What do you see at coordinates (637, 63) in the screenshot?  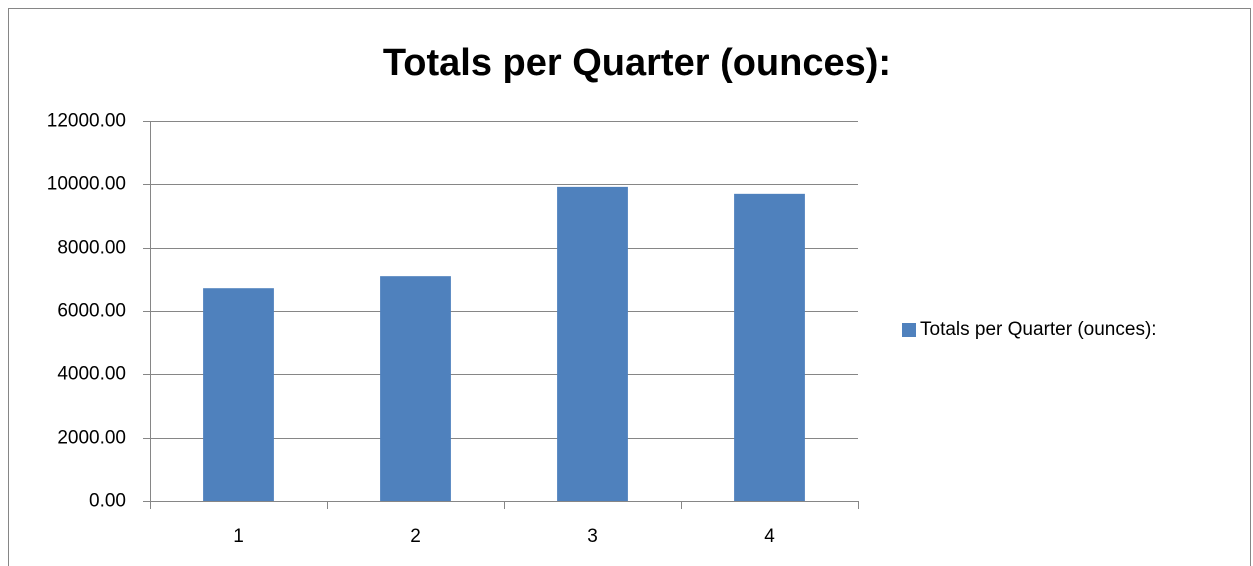 I see `chart-title: Totals per Quarter (ounces):` at bounding box center [637, 63].